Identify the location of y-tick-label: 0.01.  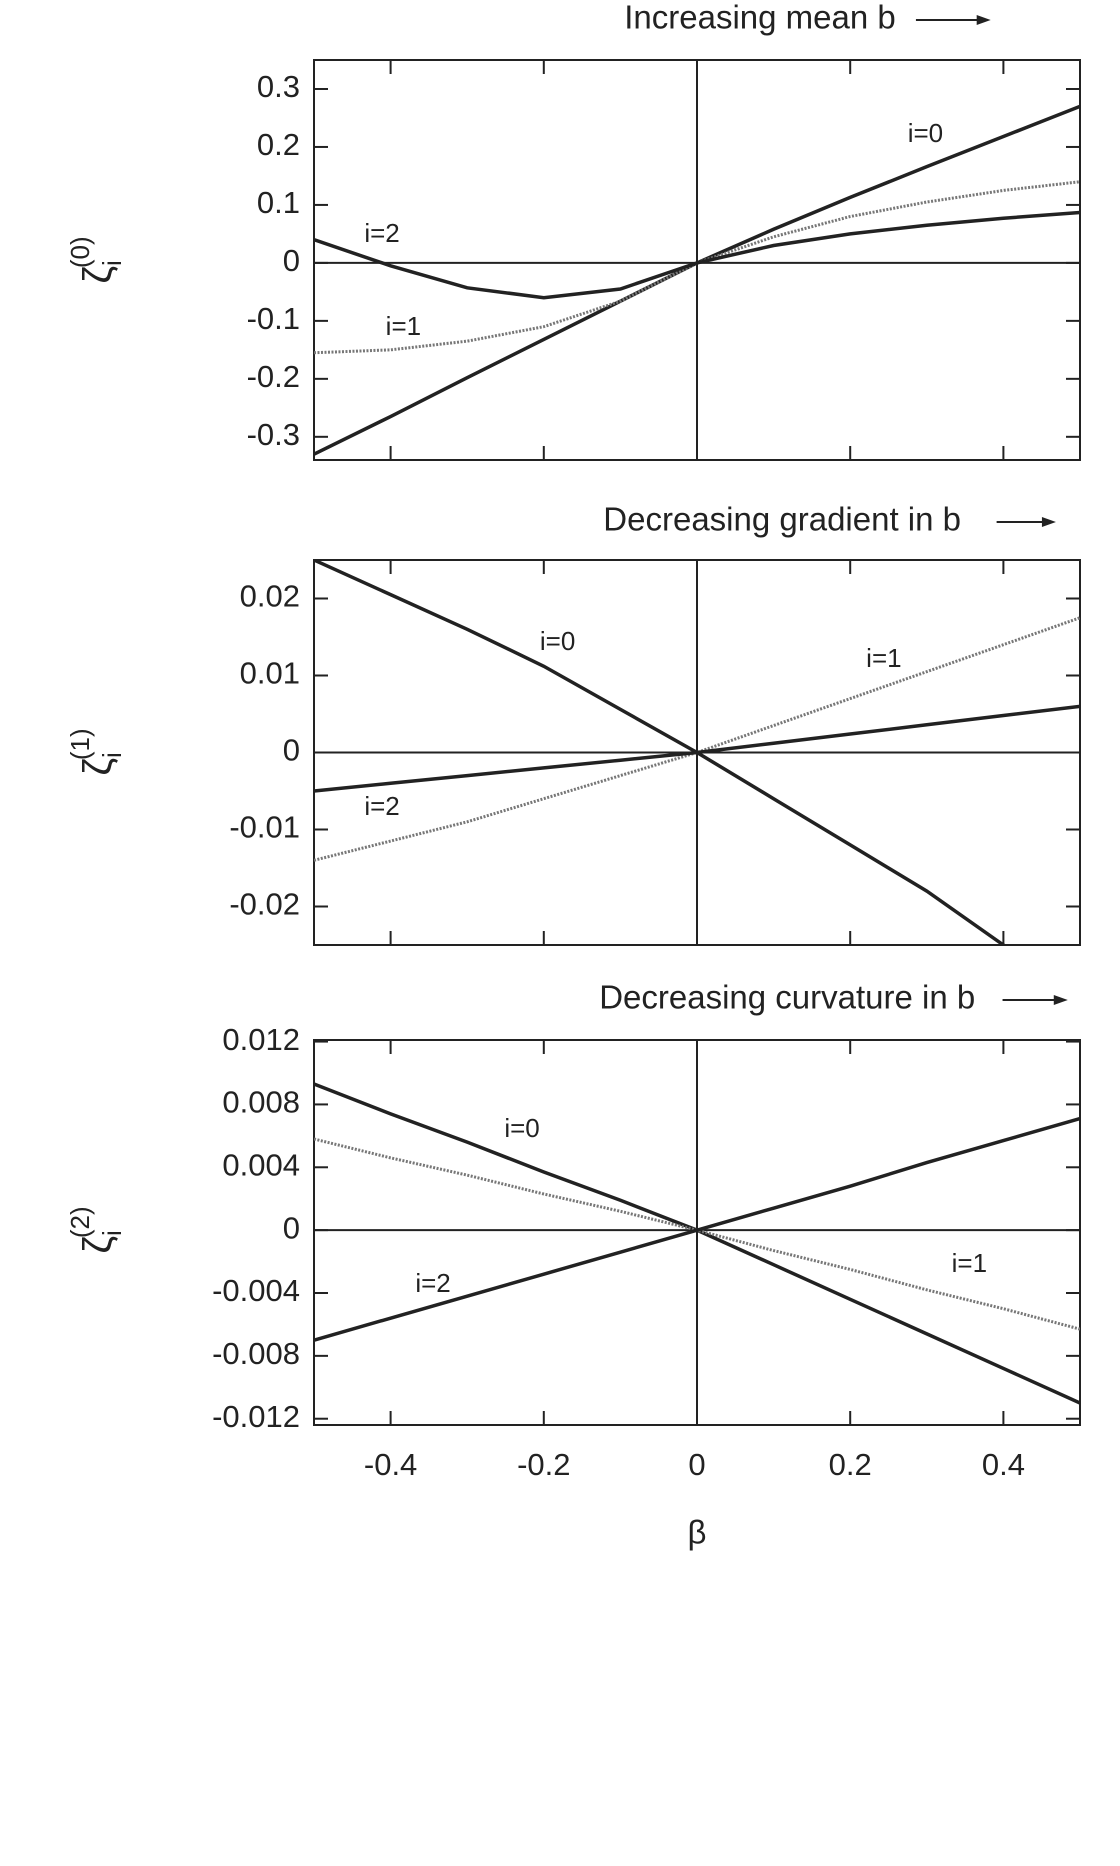
(270, 673).